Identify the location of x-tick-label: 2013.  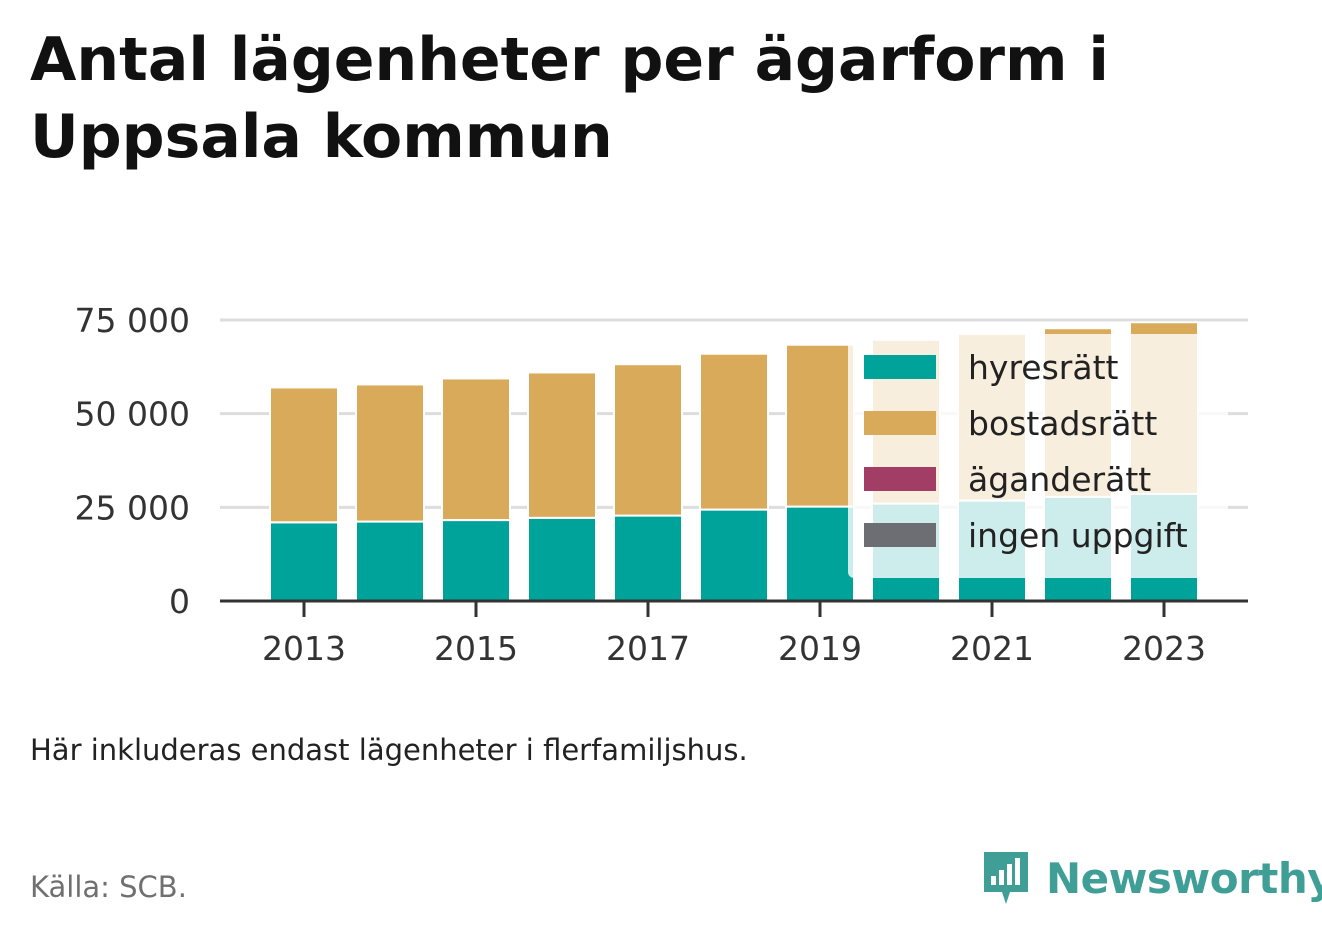
(304, 648).